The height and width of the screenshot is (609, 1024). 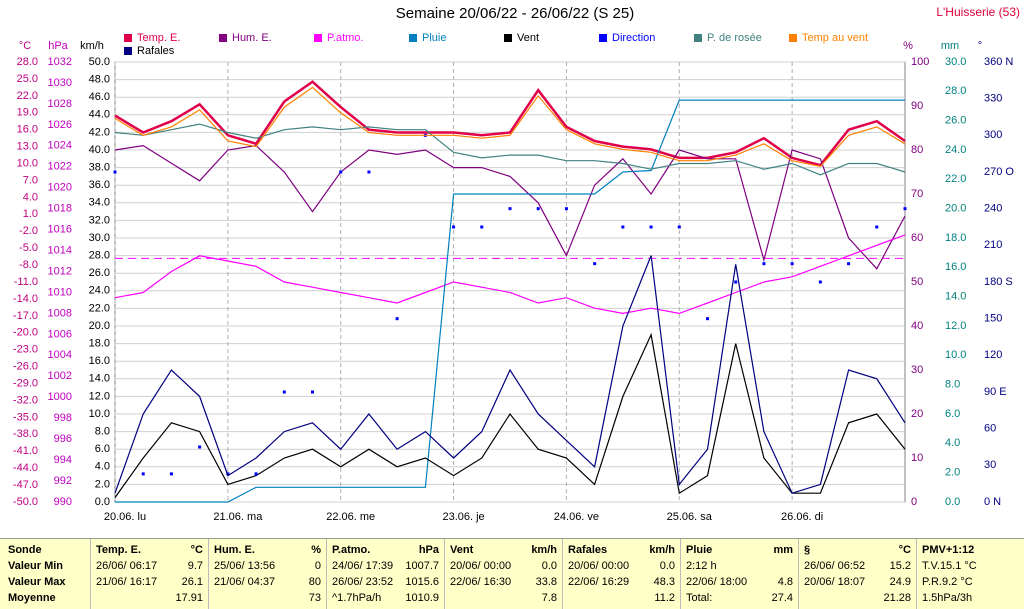 I want to click on y-tick-label: 16.0, so click(x=955, y=267).